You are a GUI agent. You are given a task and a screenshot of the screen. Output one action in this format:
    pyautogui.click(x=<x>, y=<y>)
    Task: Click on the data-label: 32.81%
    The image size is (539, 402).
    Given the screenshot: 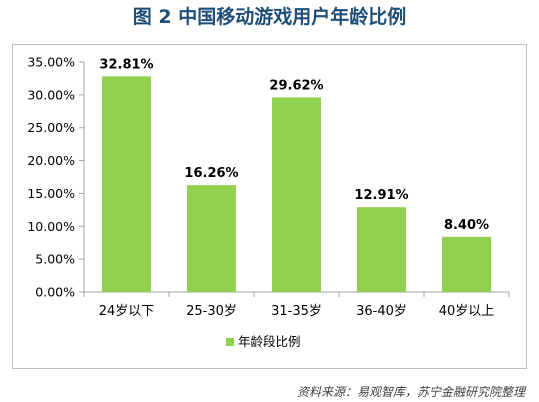 What is the action you would take?
    pyautogui.click(x=126, y=64)
    